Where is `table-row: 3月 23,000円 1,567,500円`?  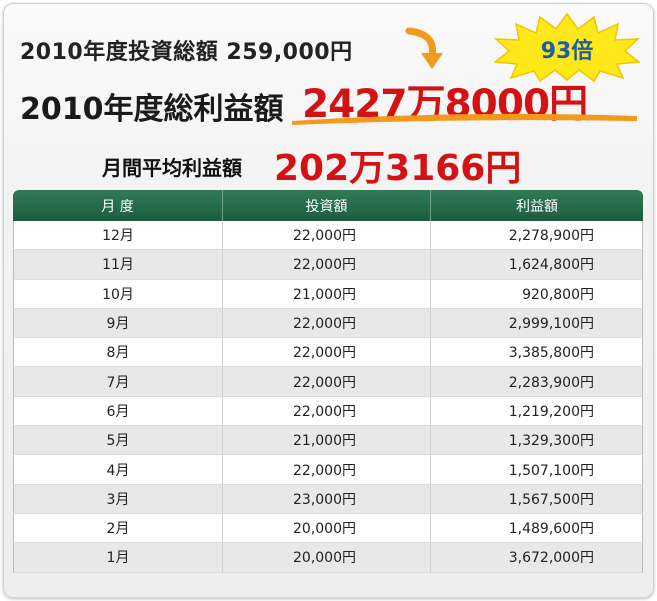
table-row: 3月 23,000円 1,567,500円 is located at coordinates (328, 499).